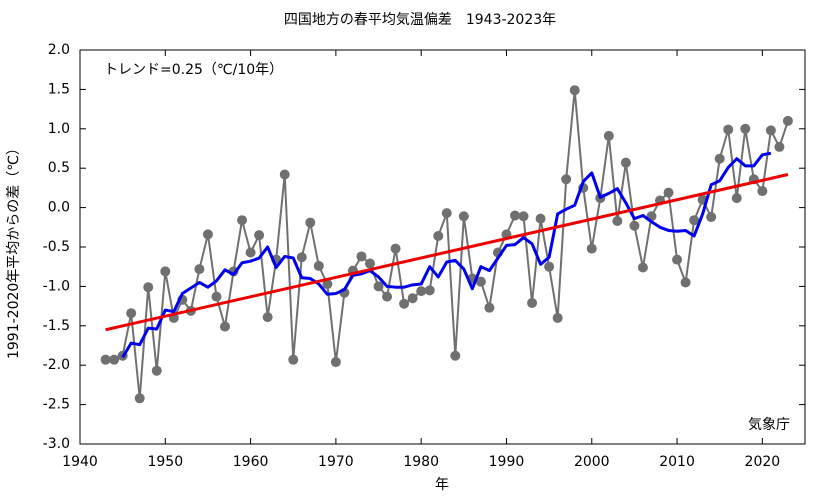 Image resolution: width=833 pixels, height=498 pixels. I want to click on y-tick-label: 1.0, so click(59, 129).